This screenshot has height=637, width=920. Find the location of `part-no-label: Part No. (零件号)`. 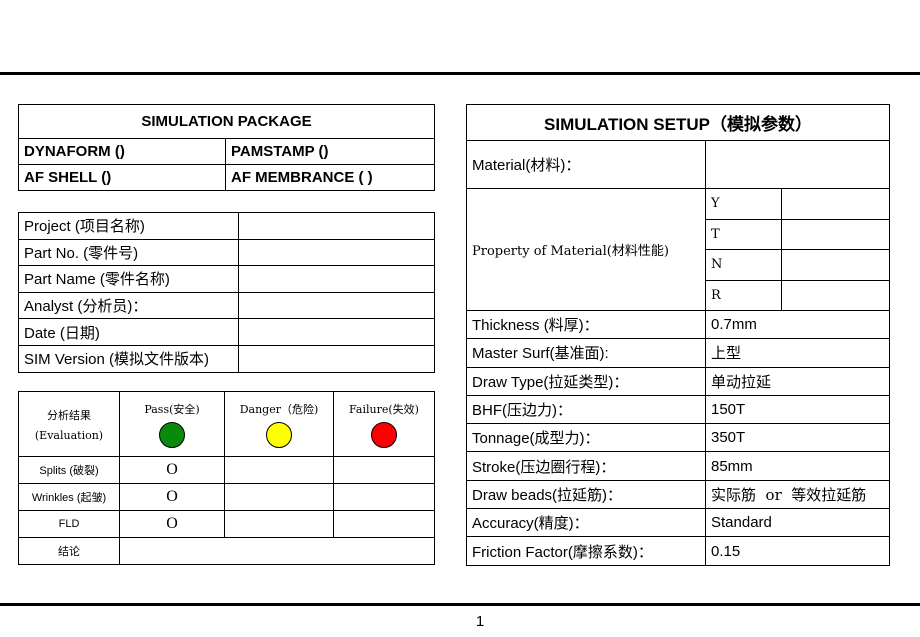

part-no-label: Part No. (零件号) is located at coordinates (128, 252).